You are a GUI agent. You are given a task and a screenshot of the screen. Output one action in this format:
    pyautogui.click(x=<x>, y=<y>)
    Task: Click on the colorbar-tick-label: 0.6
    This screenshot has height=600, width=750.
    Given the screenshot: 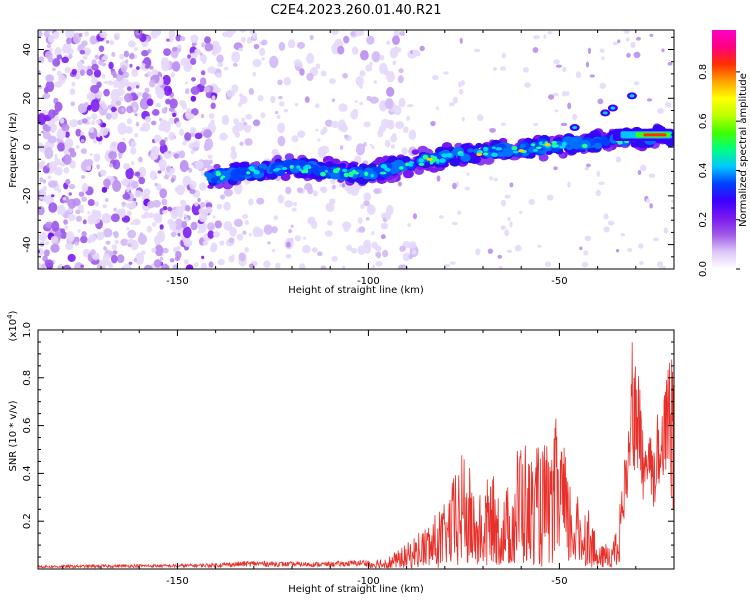 What is the action you would take?
    pyautogui.click(x=703, y=121)
    